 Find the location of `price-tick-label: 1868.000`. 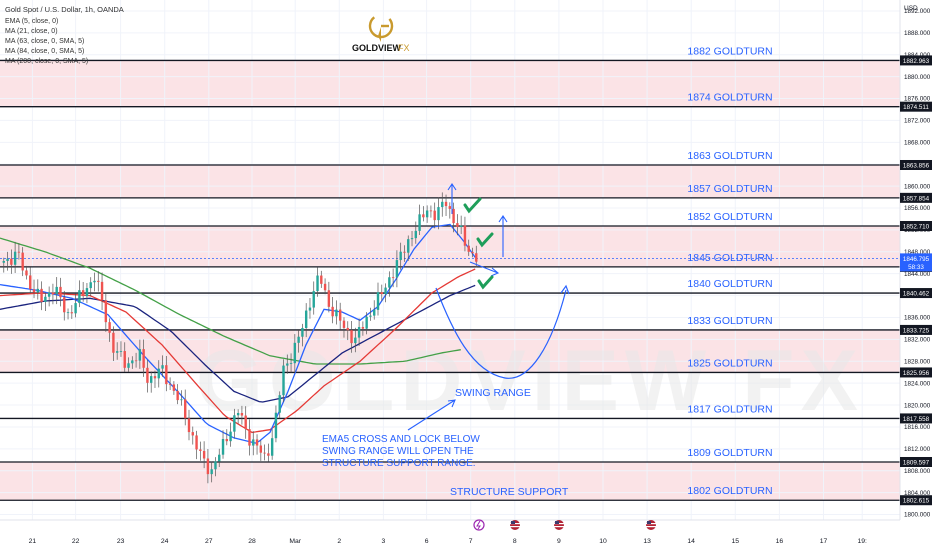

price-tick-label: 1868.000 is located at coordinates (917, 143).